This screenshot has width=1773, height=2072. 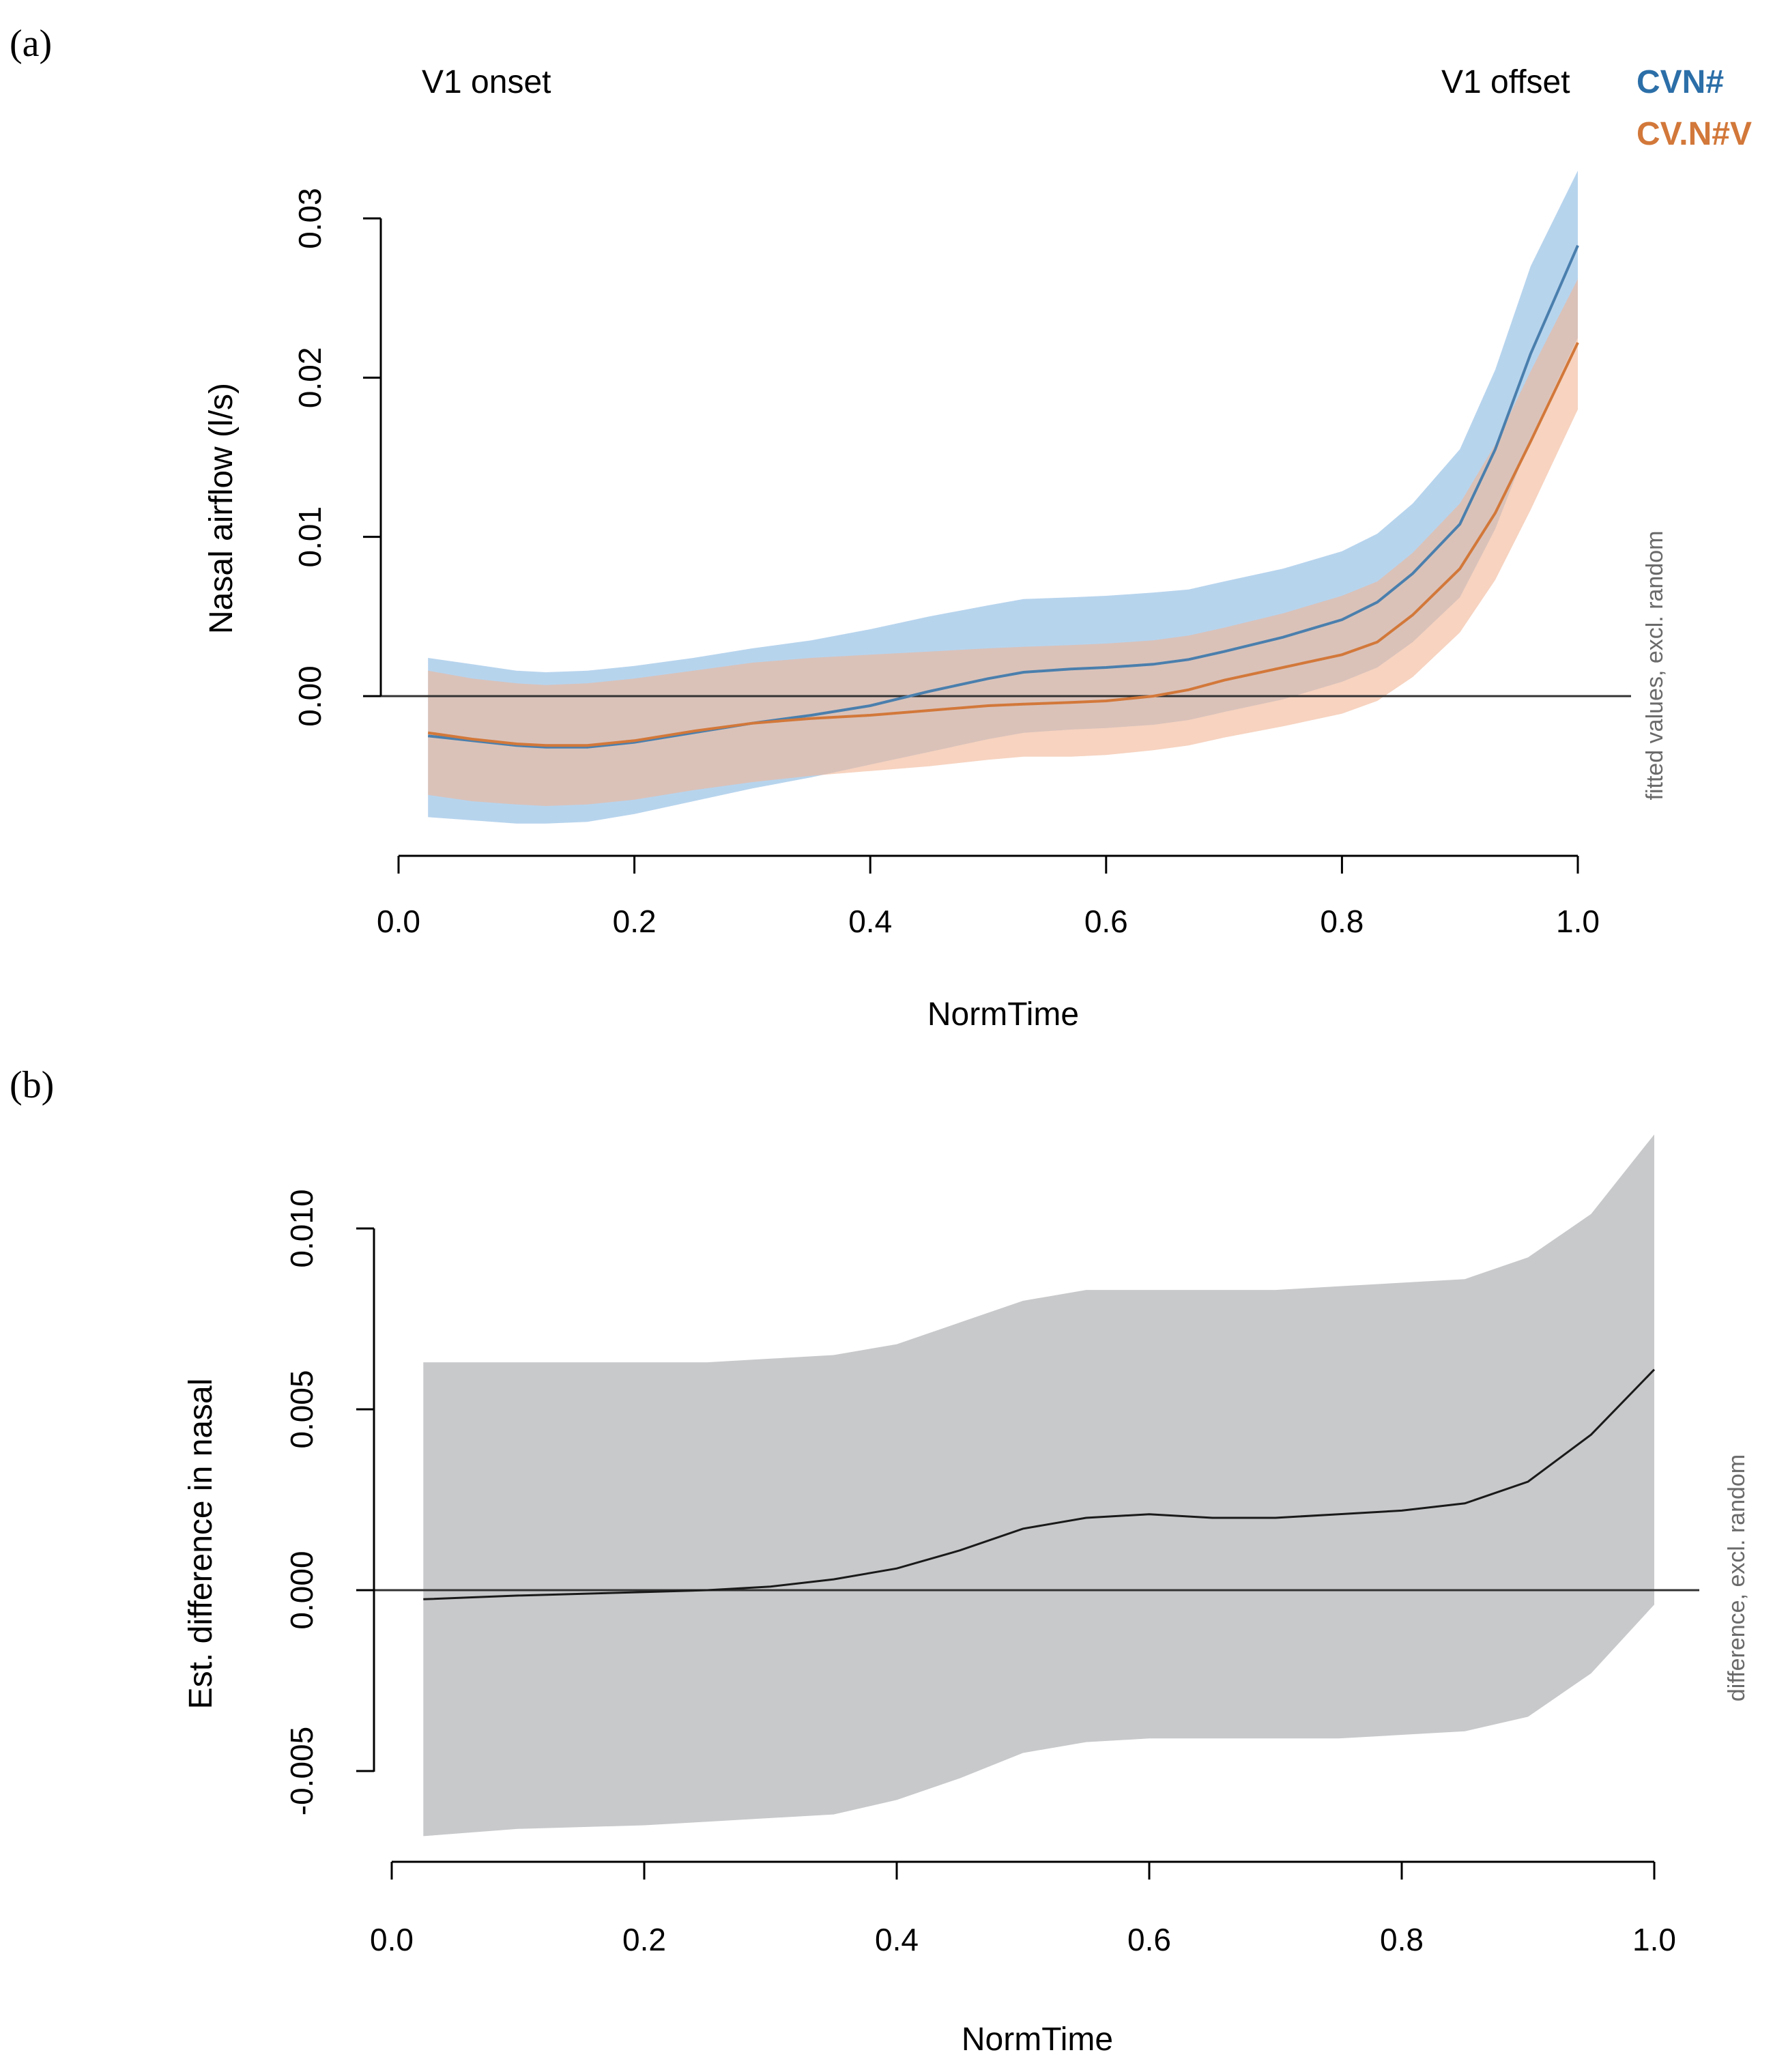 I want to click on panel-a-x-axis: 0.0 0.2 0.4 0.6 0.8 1.0, so click(x=989, y=897).